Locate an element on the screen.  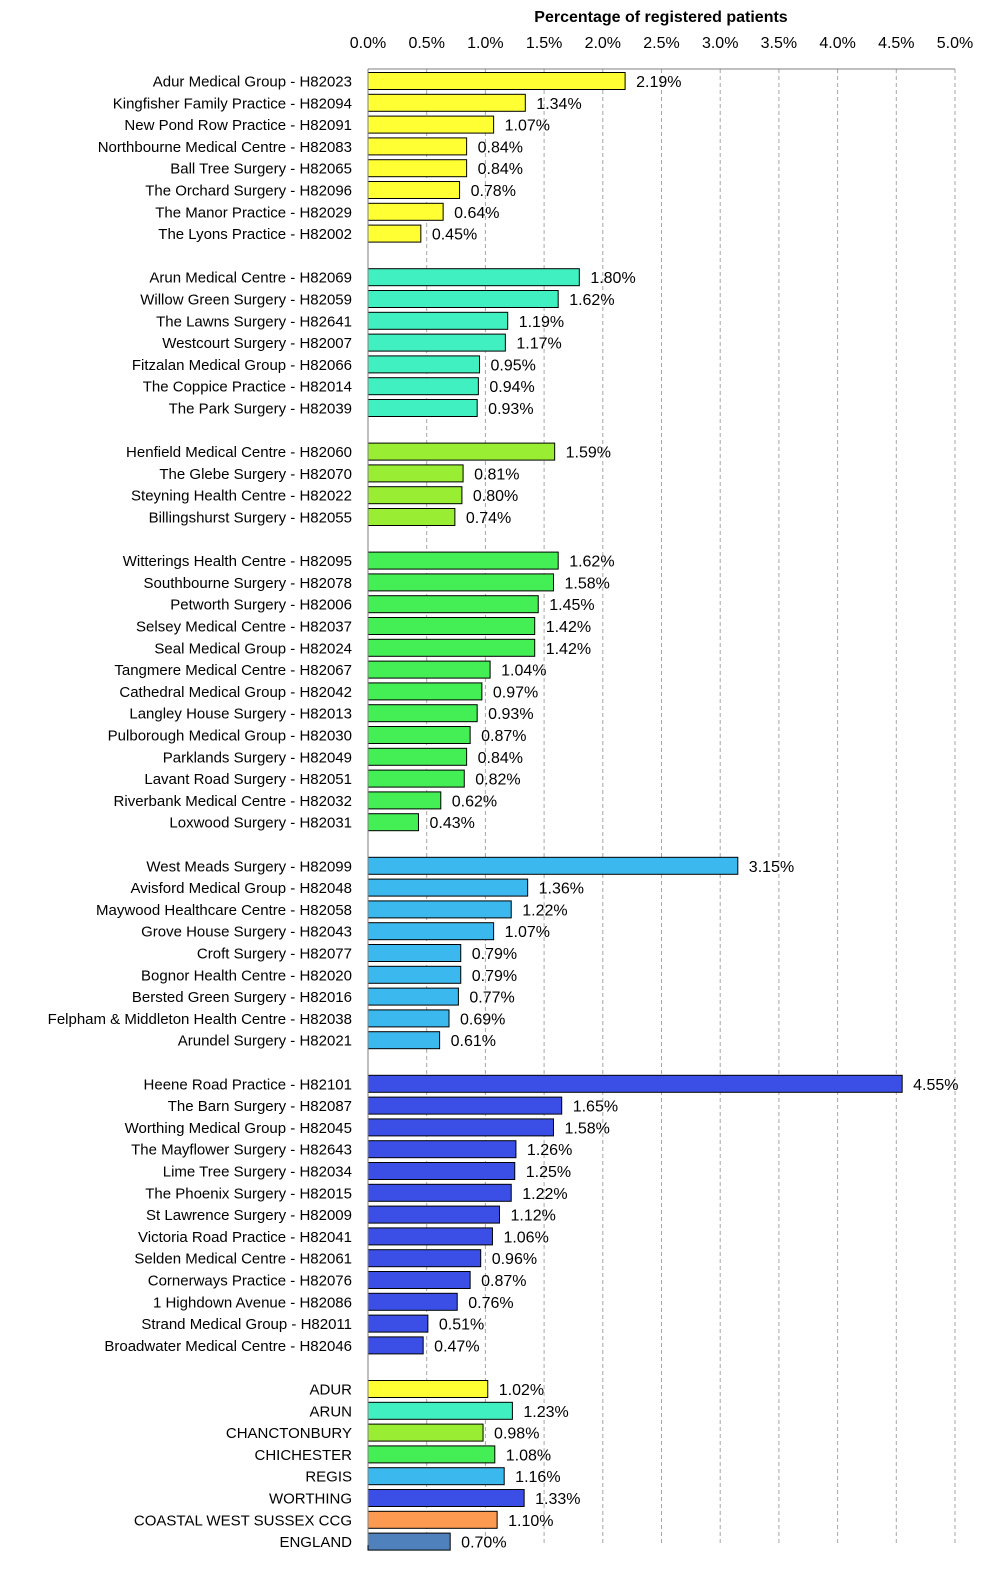
bar-row: Worthing Medical Group - H82045 1.58% is located at coordinates (367, 1127).